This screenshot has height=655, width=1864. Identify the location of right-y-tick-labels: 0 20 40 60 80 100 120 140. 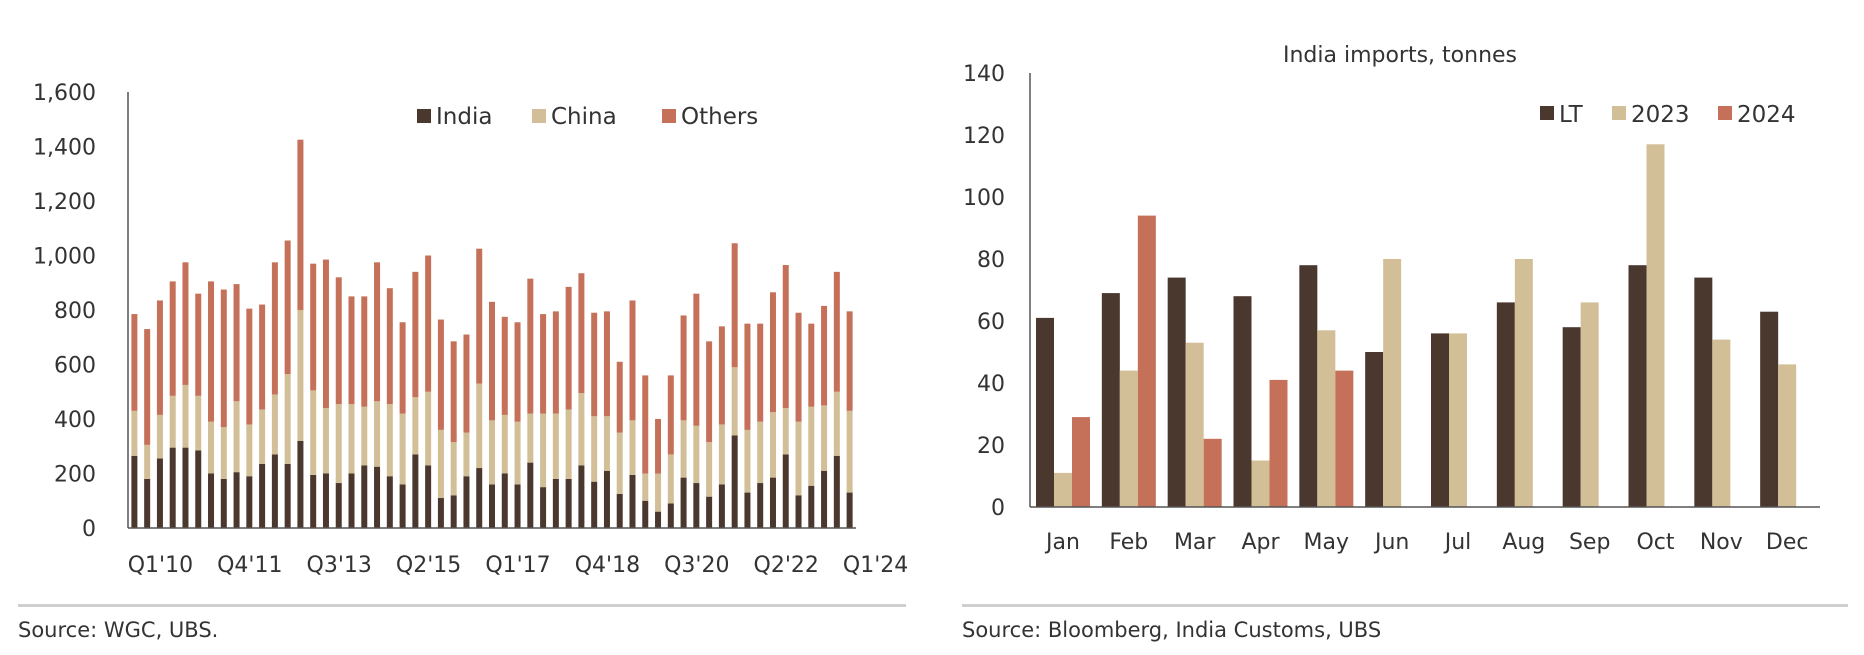
(984, 291).